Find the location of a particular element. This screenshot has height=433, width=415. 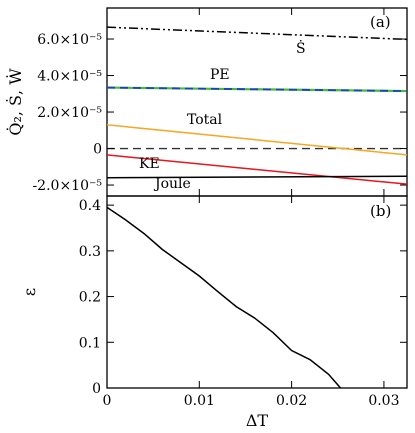

series-ke-line is located at coordinates (257, 169).